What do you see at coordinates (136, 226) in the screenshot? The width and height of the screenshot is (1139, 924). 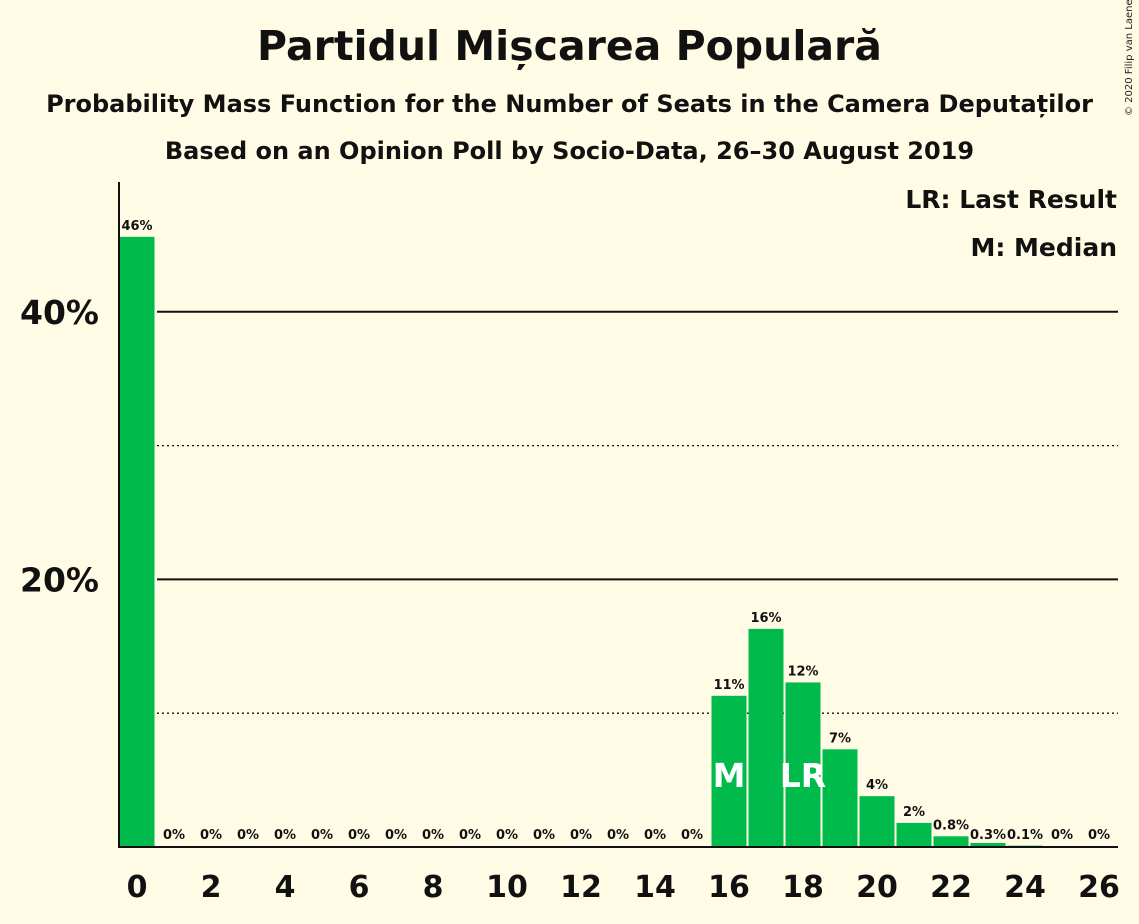 I see `data-label: 46%` at bounding box center [136, 226].